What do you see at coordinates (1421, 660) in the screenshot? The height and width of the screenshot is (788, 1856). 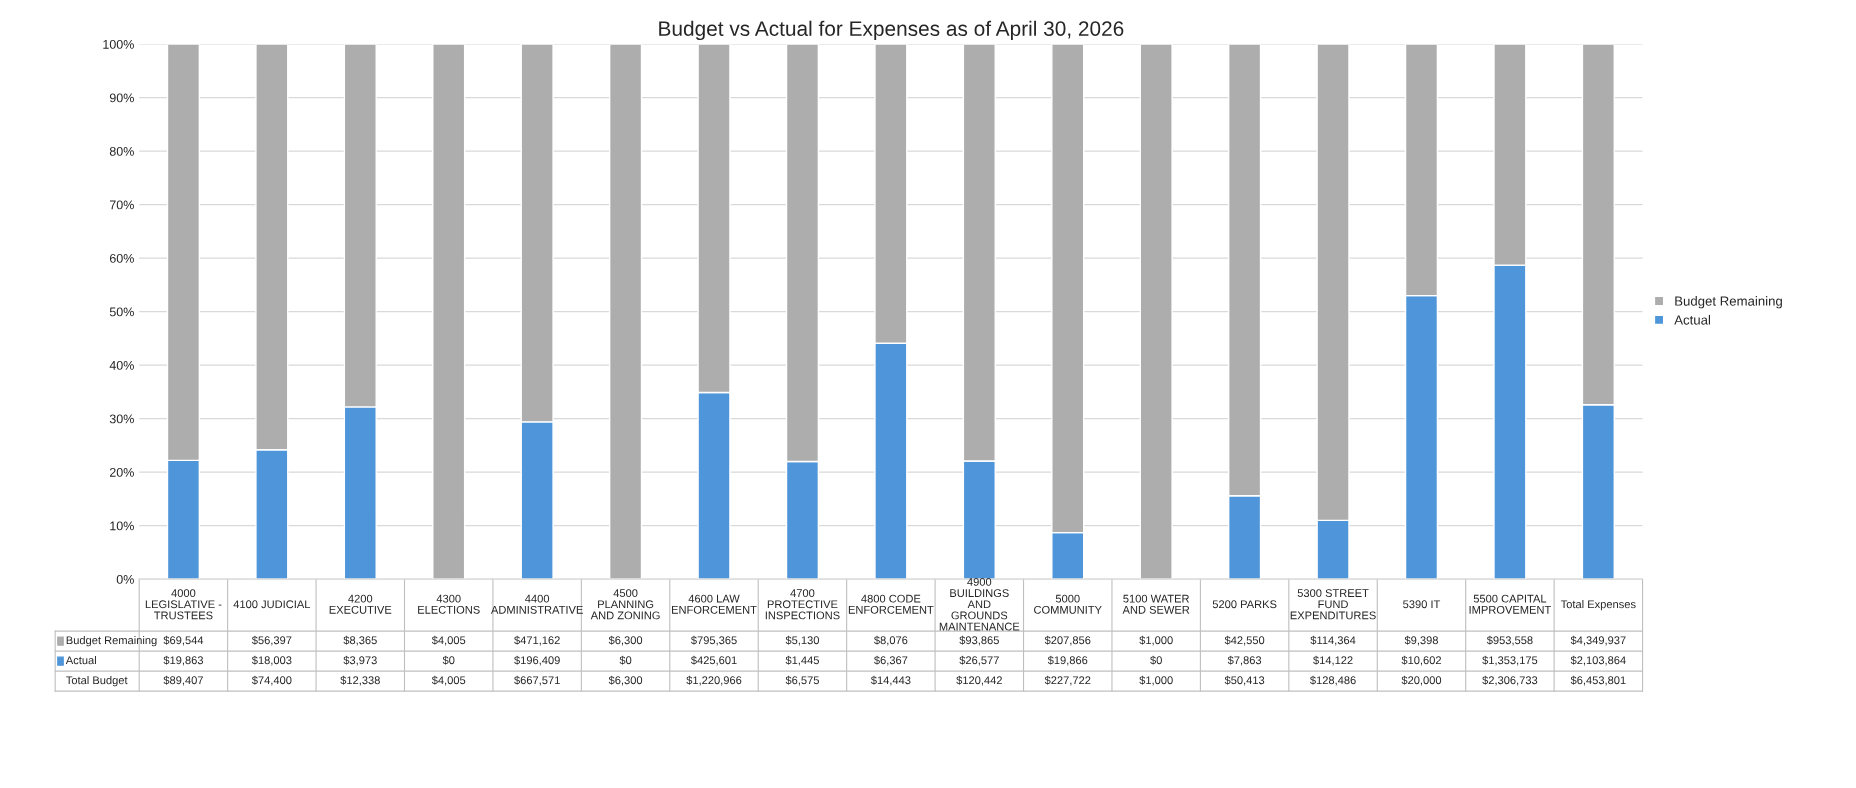 I see `text: $10,602` at bounding box center [1421, 660].